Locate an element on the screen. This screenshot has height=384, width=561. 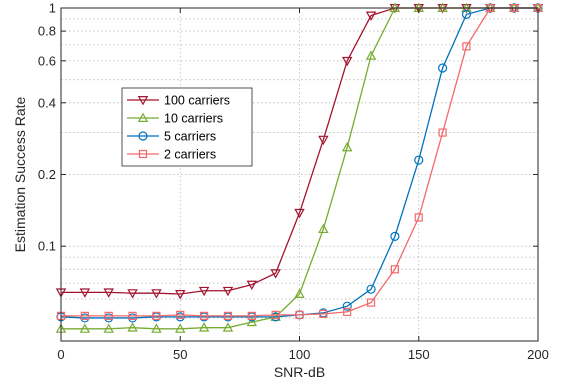
legend-label: 2 carriers is located at coordinates (190, 155).